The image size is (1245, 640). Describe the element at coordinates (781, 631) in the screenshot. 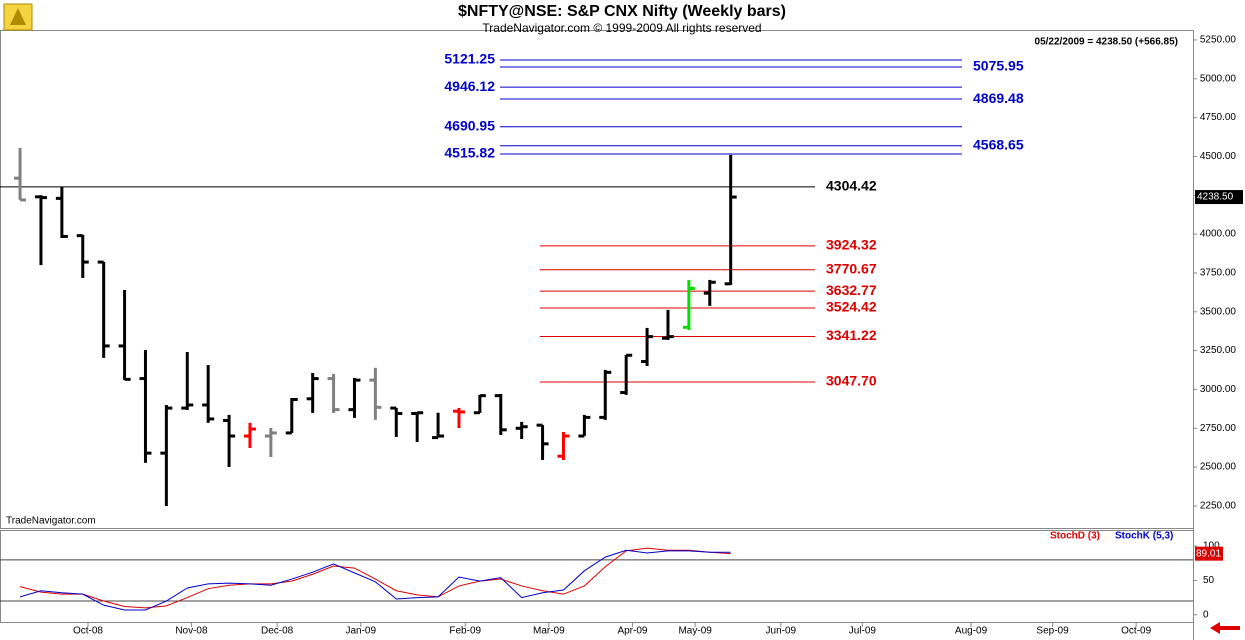

I see `x-tick-label: Jun-09` at that location.